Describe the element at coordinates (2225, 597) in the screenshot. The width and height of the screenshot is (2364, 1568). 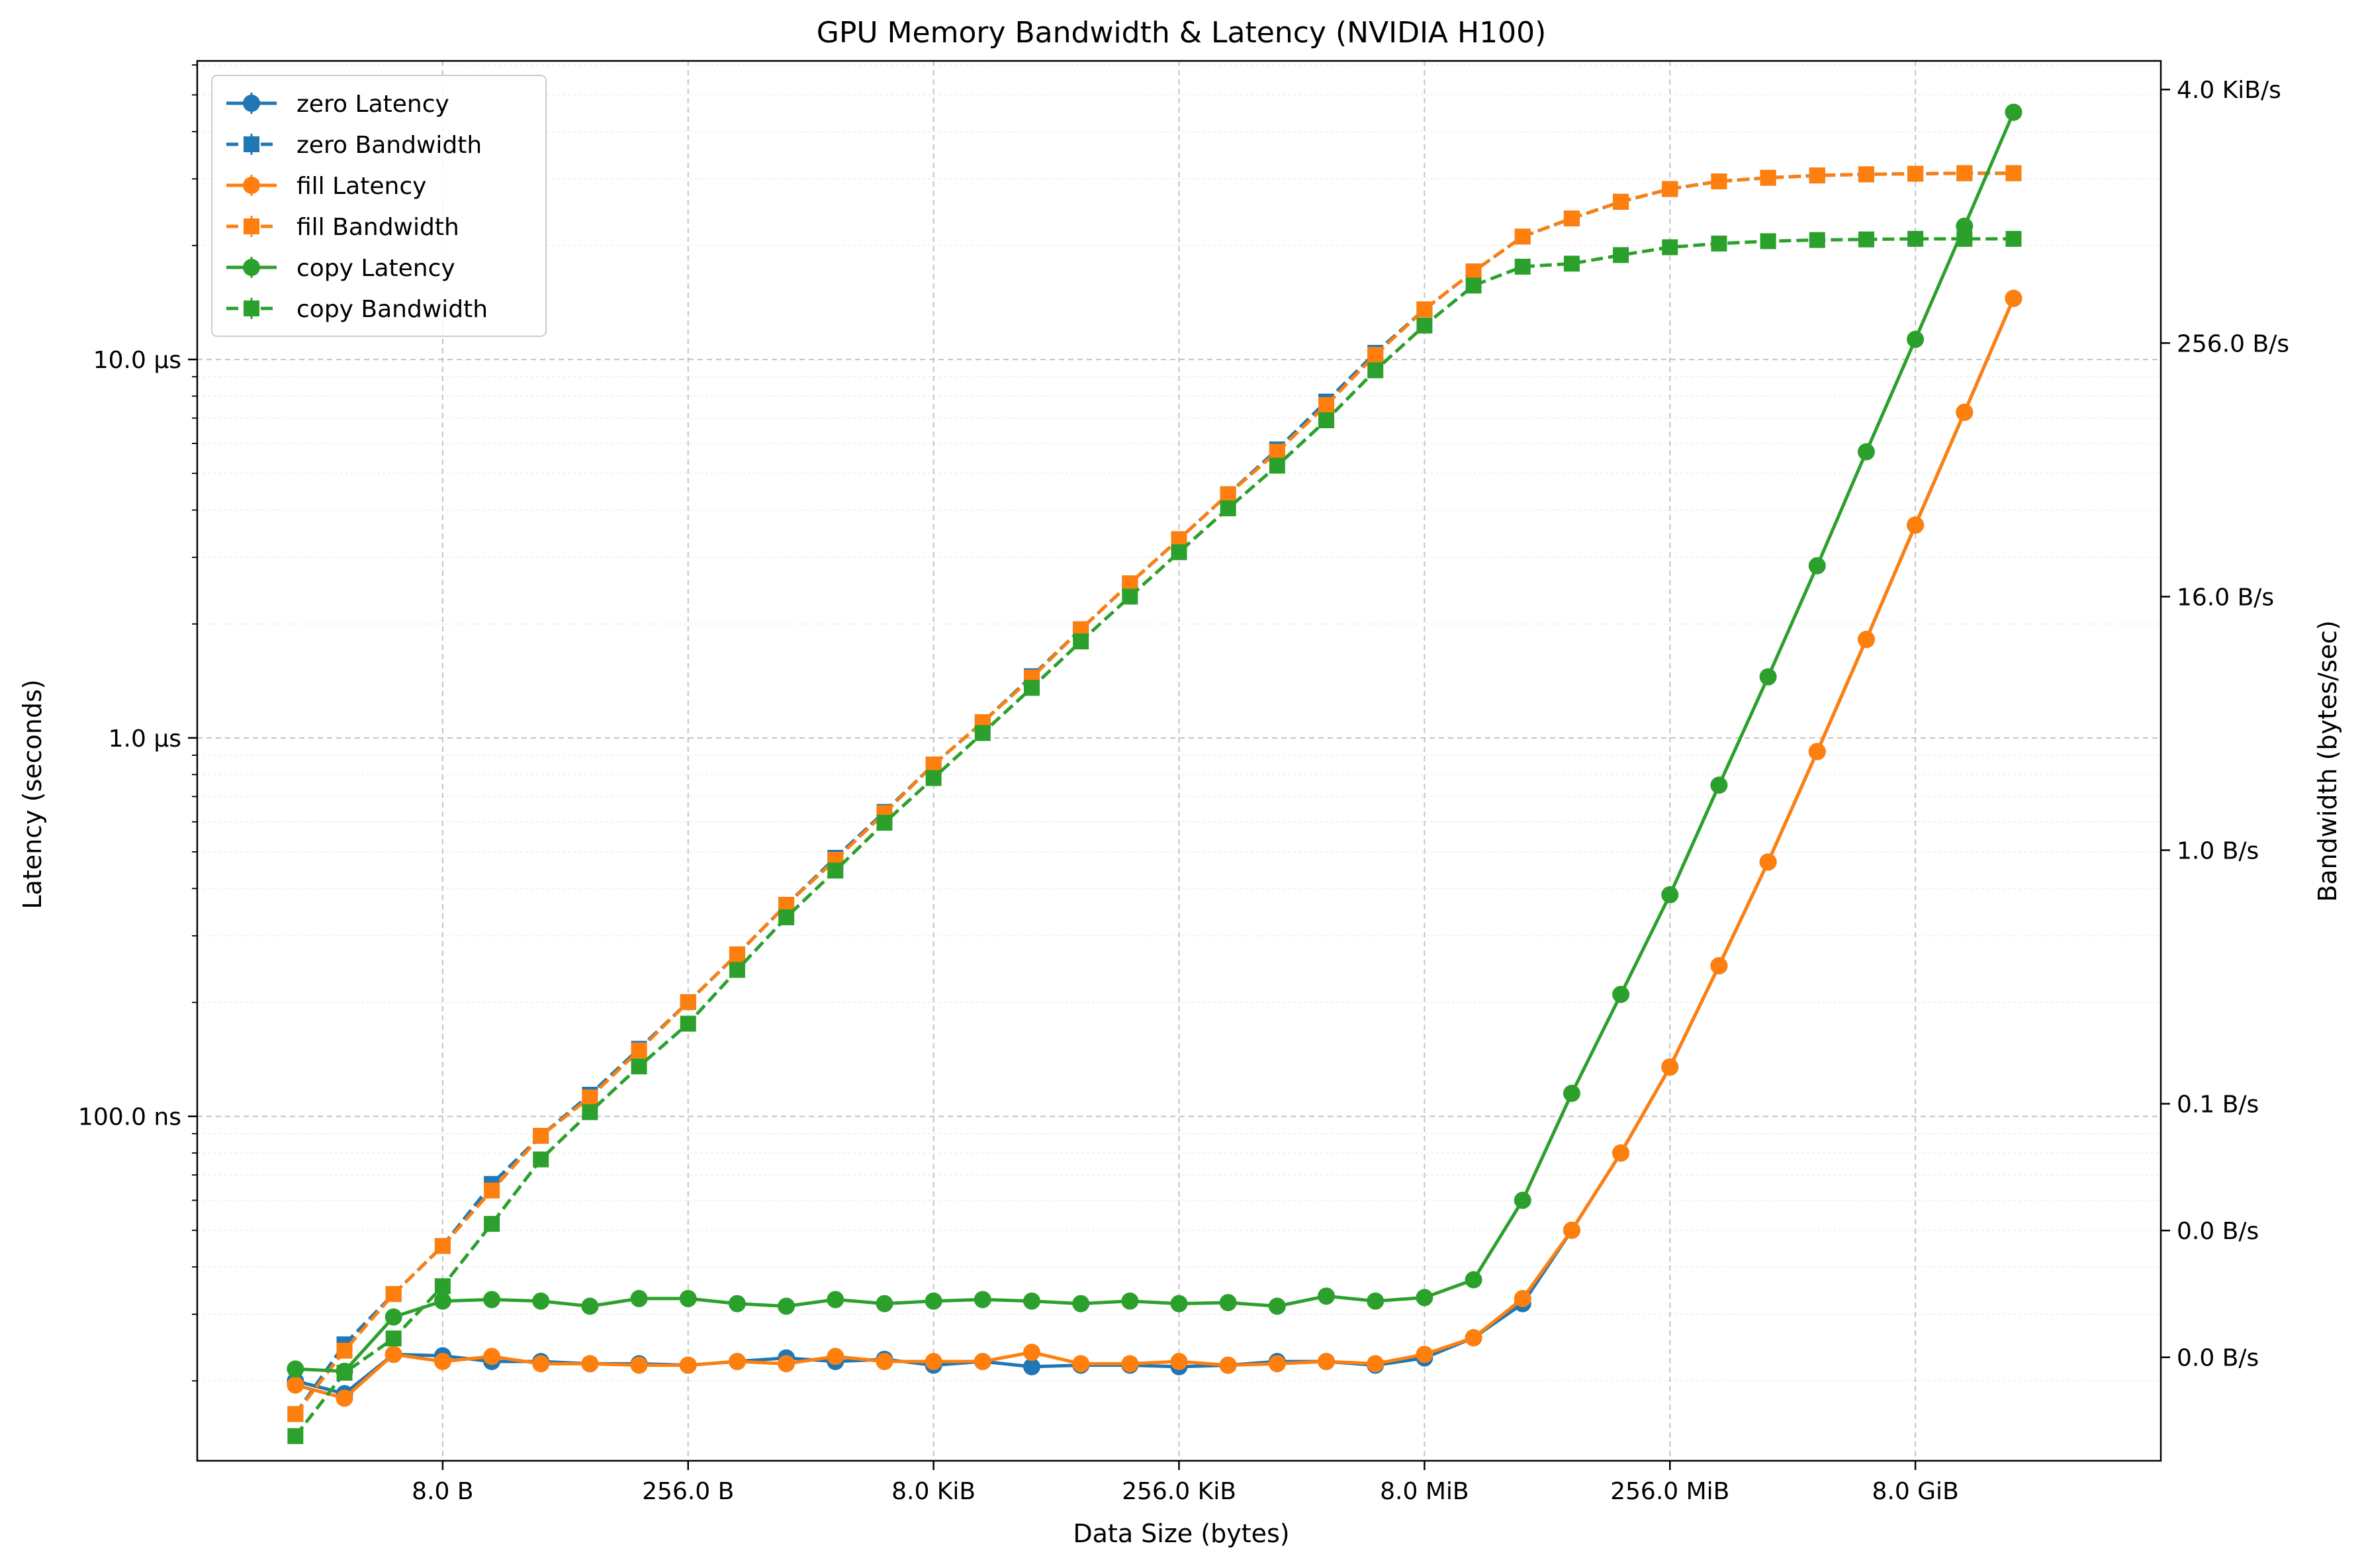
I see `y-right-tick-label: 16.0 B/s` at that location.